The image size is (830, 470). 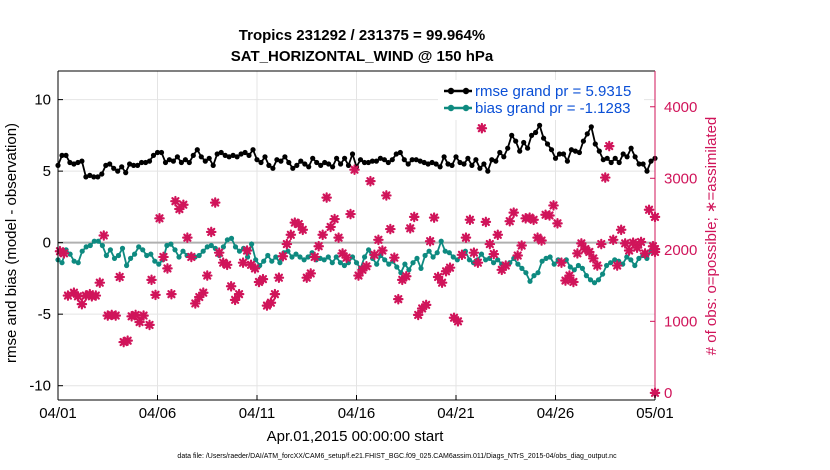 I want to click on x-tick-label: 04/21, so click(x=456, y=413).